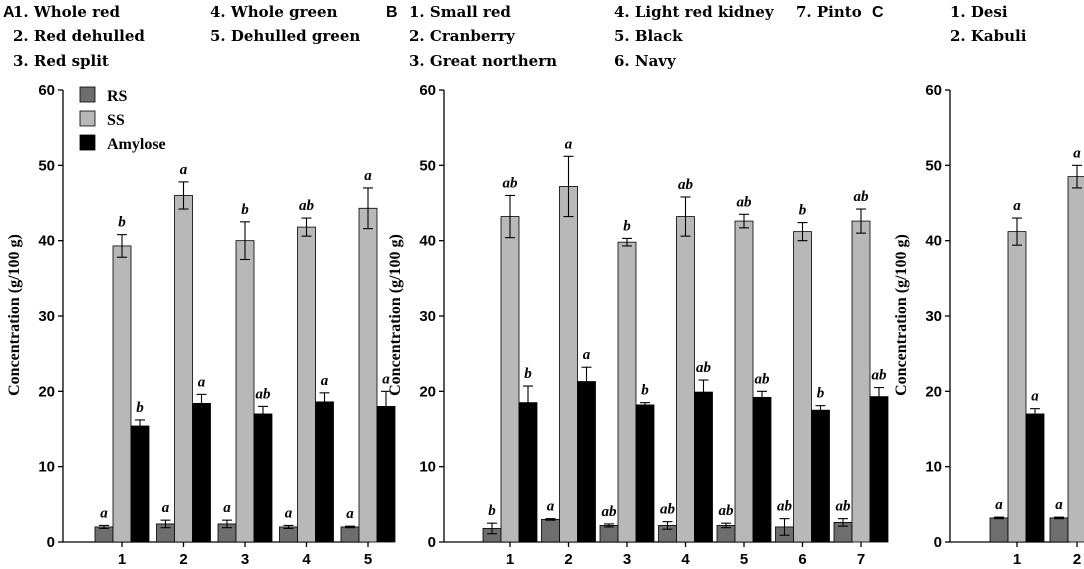  I want to click on panel-b-x-tick-label: 2, so click(568, 559).